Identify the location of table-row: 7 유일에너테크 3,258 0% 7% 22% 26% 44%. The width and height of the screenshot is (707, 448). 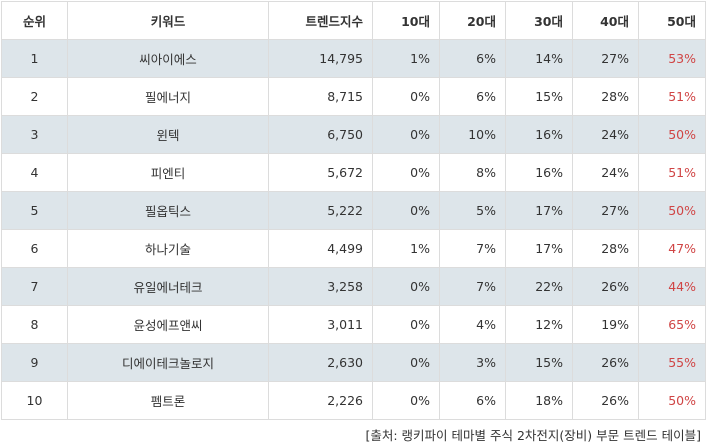
(353, 286).